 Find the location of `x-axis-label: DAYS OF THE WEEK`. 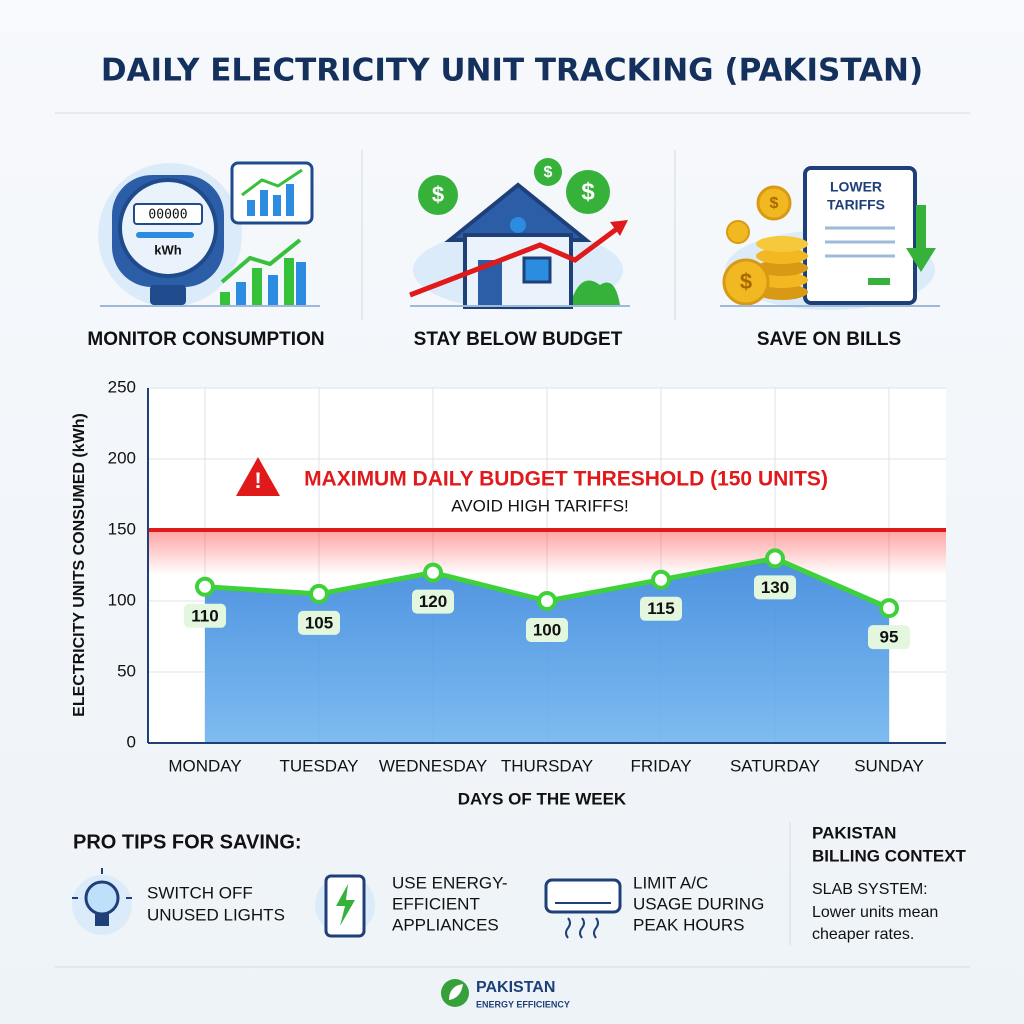

x-axis-label: DAYS OF THE WEEK is located at coordinates (542, 798).